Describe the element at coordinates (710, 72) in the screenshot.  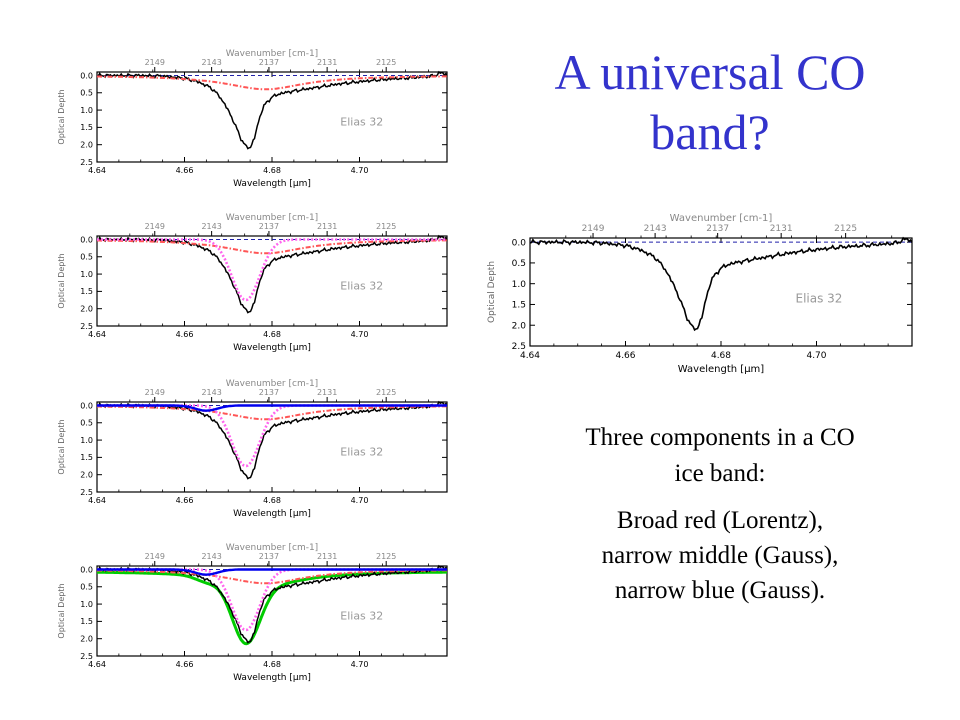
I see `title-line-1: A universal CO` at that location.